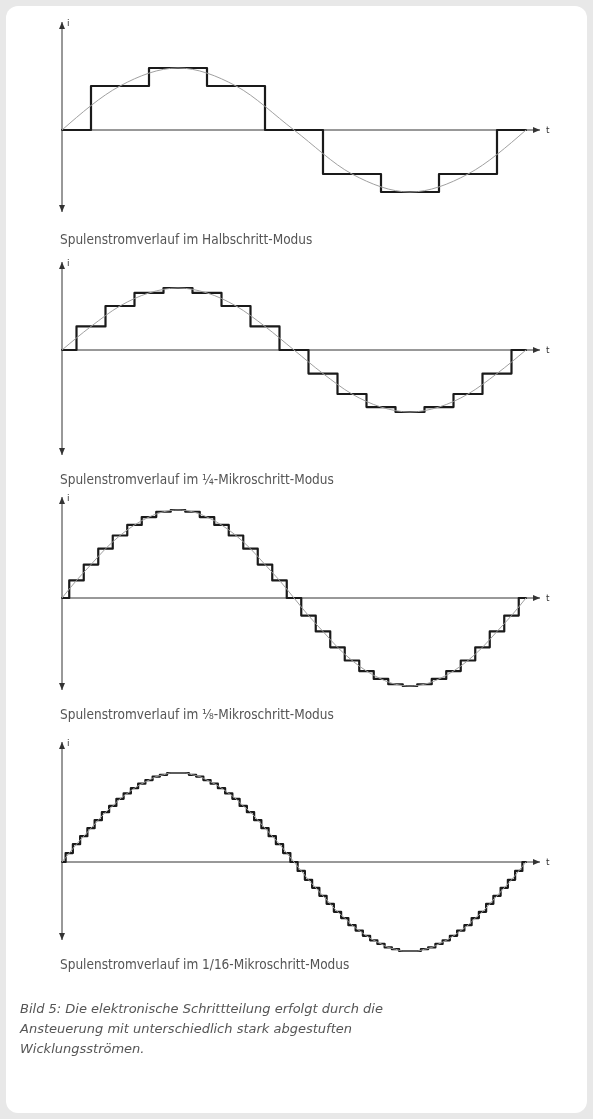 The image size is (593, 1119). Describe the element at coordinates (186, 239) in the screenshot. I see `text: Spulenstromverlauf im Halbschritt-Modus` at that location.